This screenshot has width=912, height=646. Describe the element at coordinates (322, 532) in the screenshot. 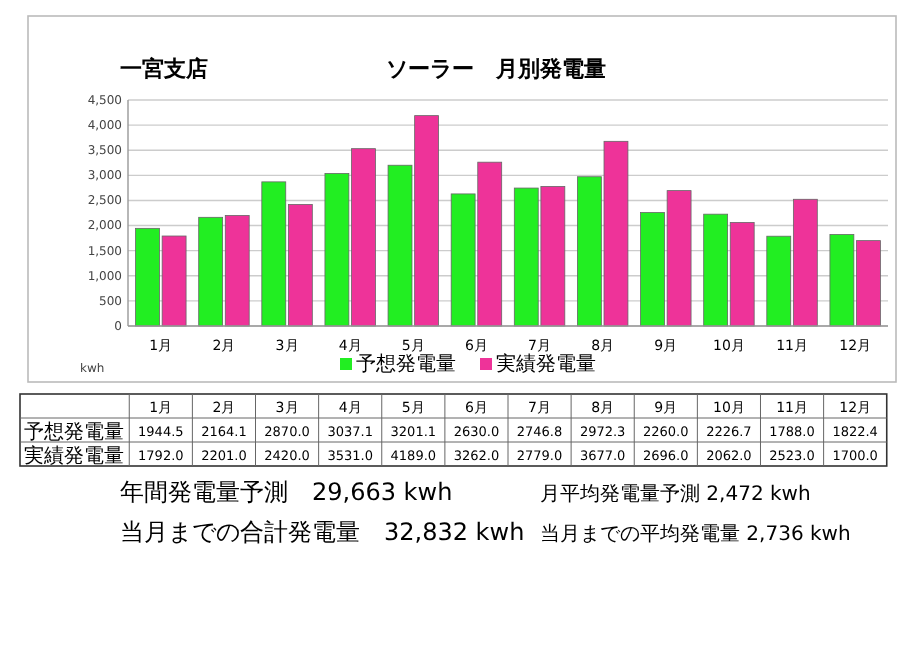

I see `text: 当月までの合計発電量 32,832 kwh` at that location.